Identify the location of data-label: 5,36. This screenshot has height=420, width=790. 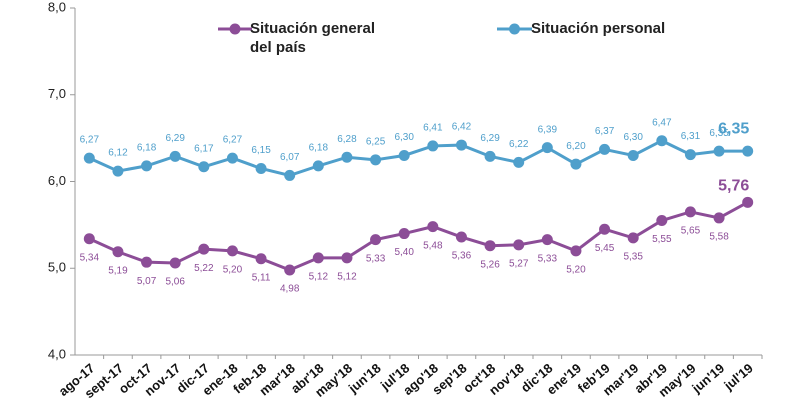
(462, 256).